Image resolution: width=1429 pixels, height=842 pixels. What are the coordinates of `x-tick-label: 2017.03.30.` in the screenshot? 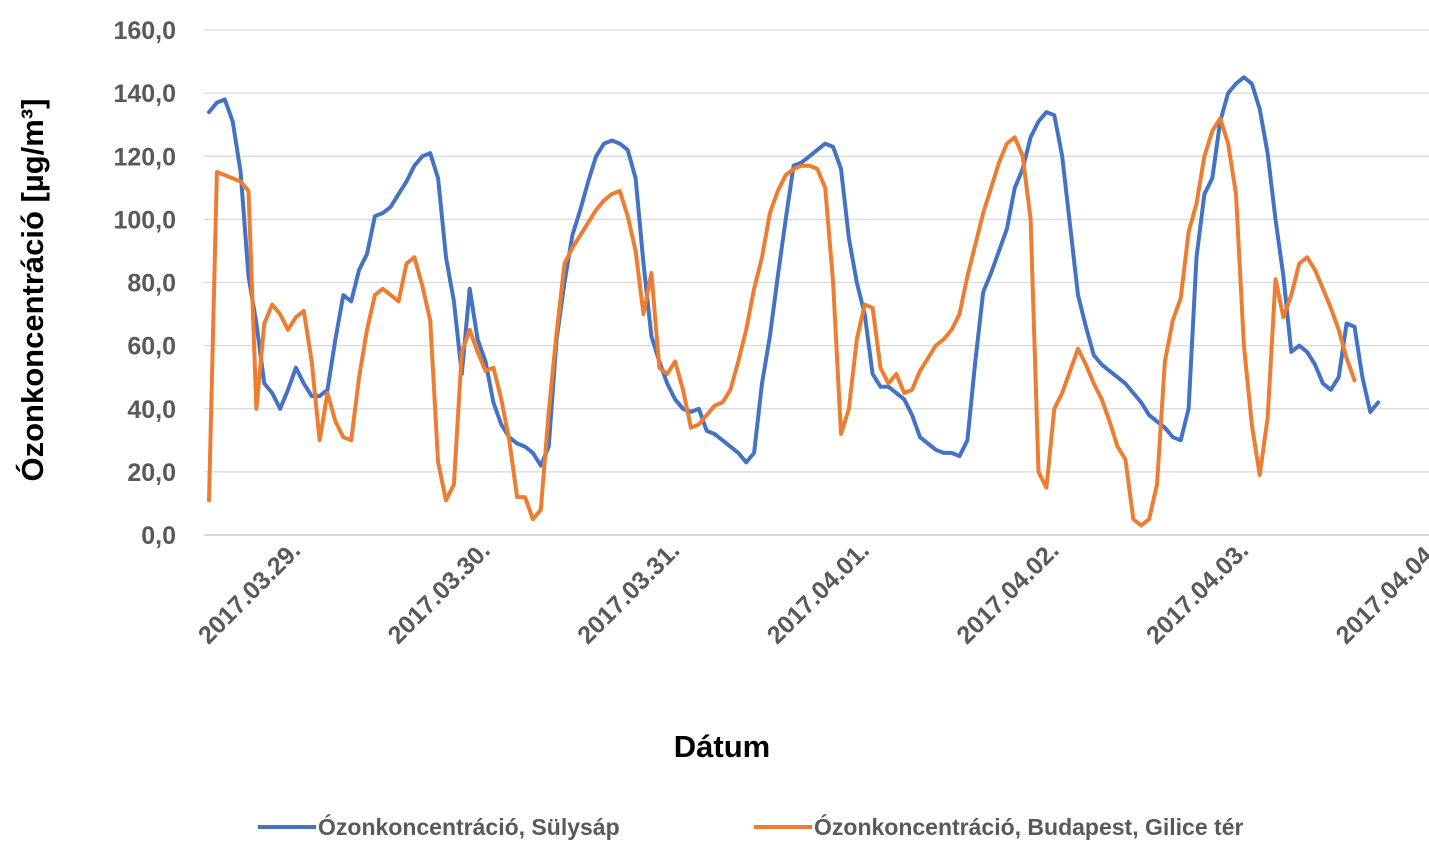 It's located at (439, 592).